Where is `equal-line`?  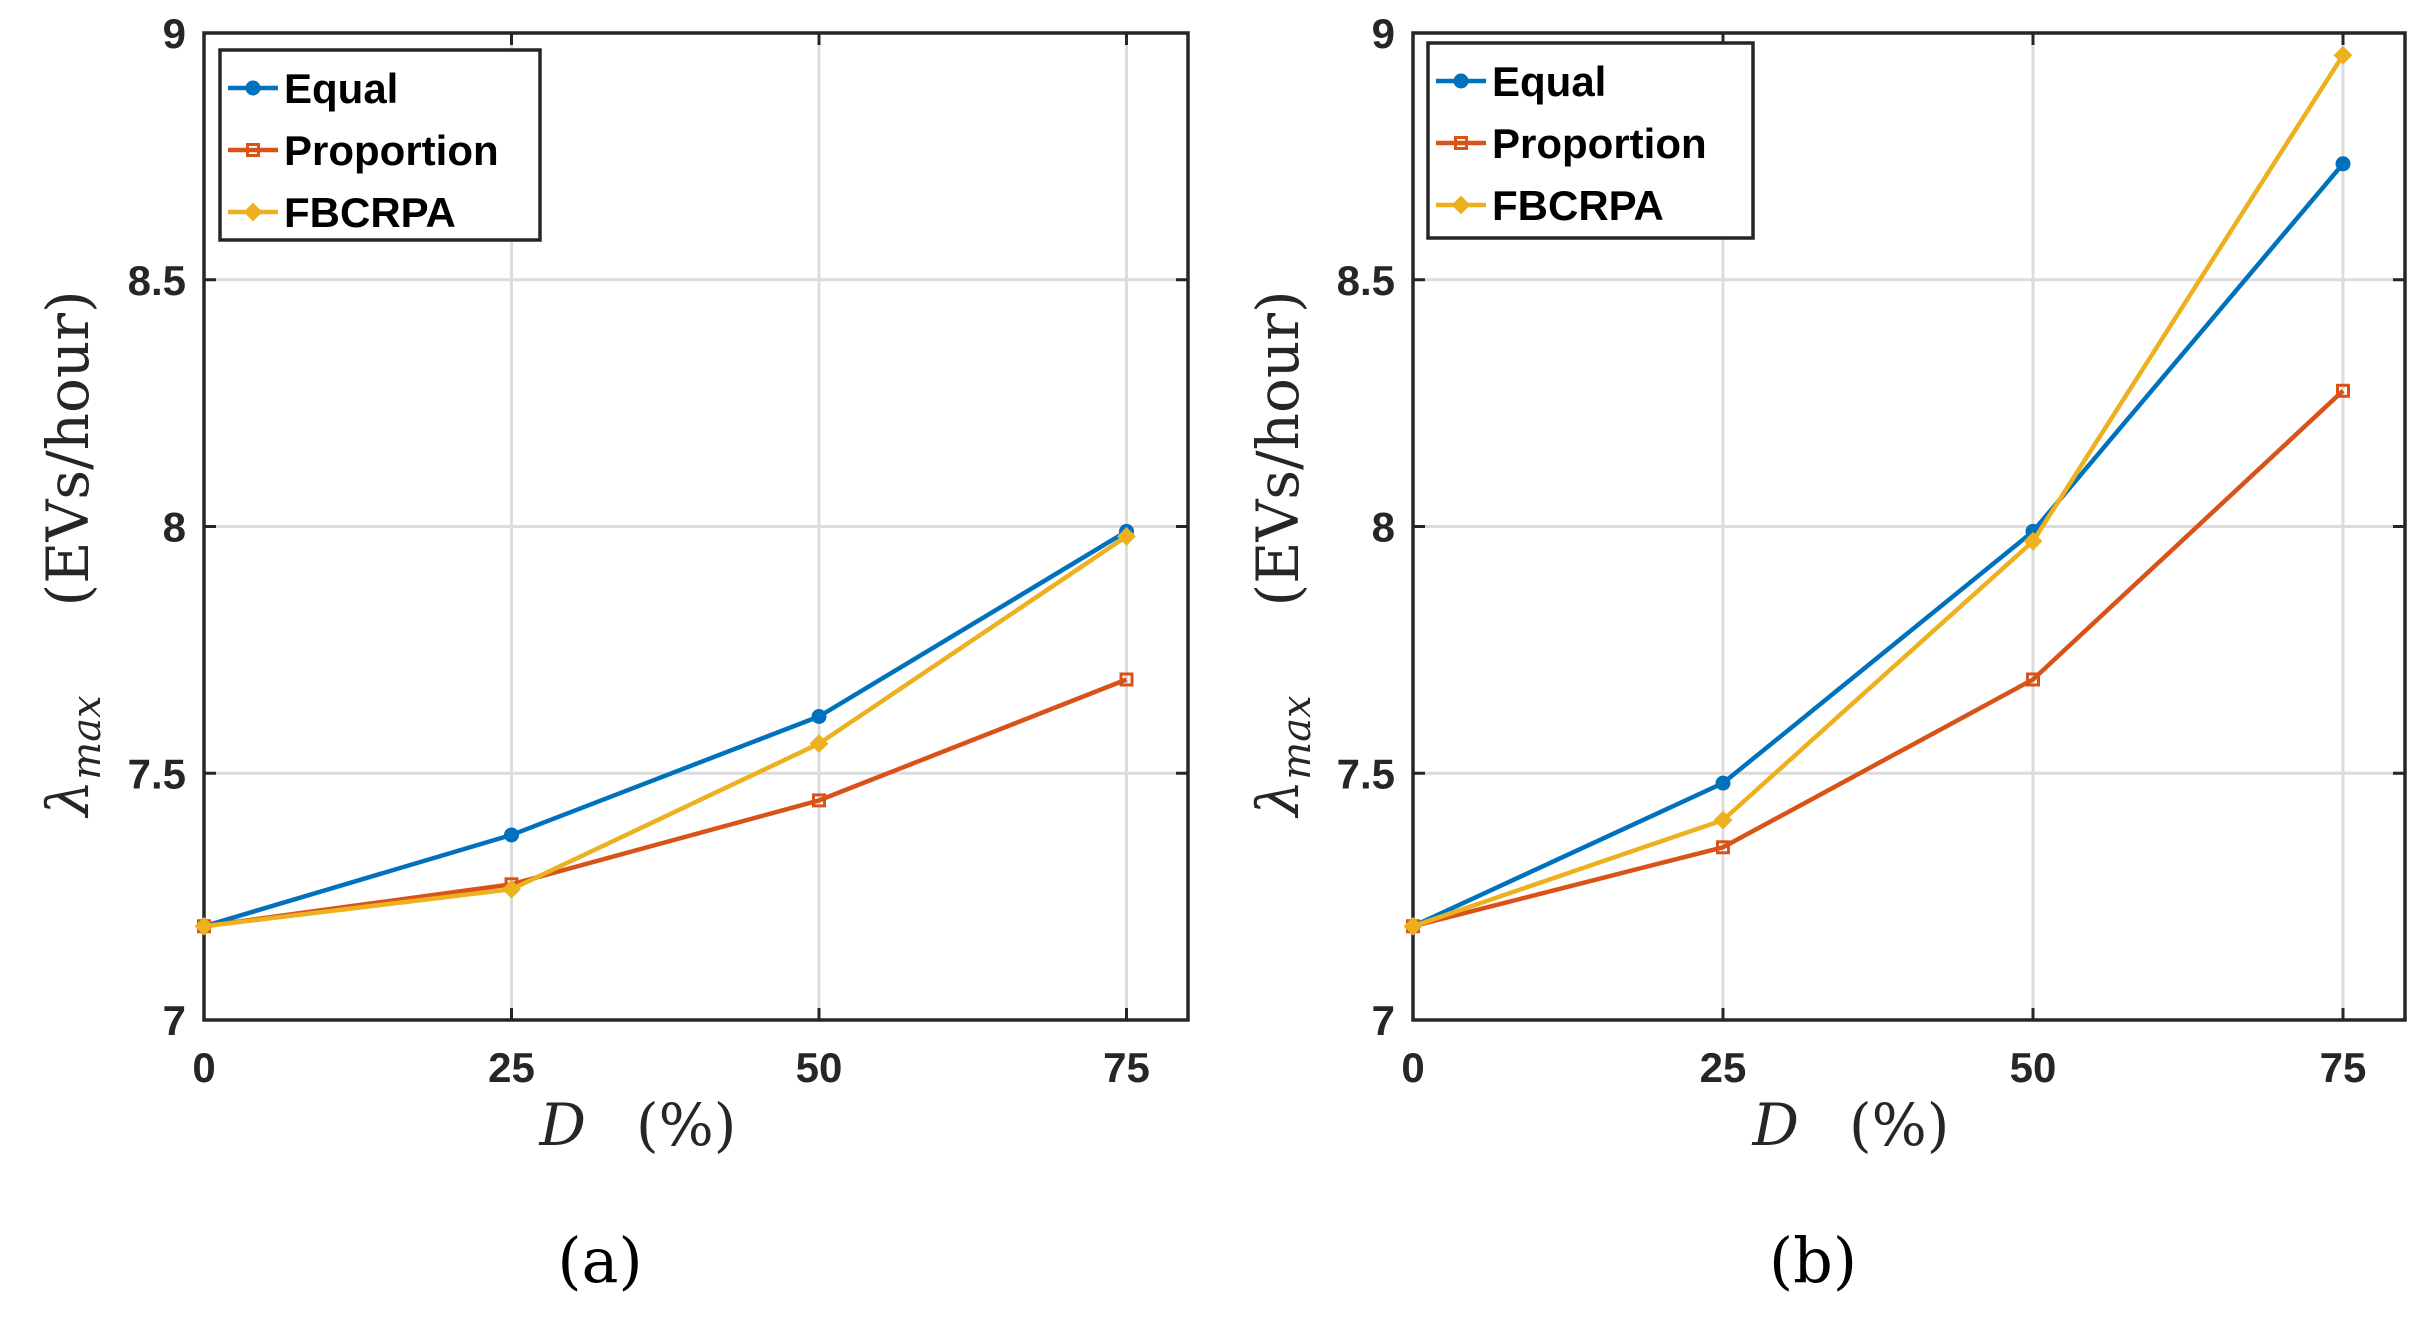
equal-line is located at coordinates (665, 729).